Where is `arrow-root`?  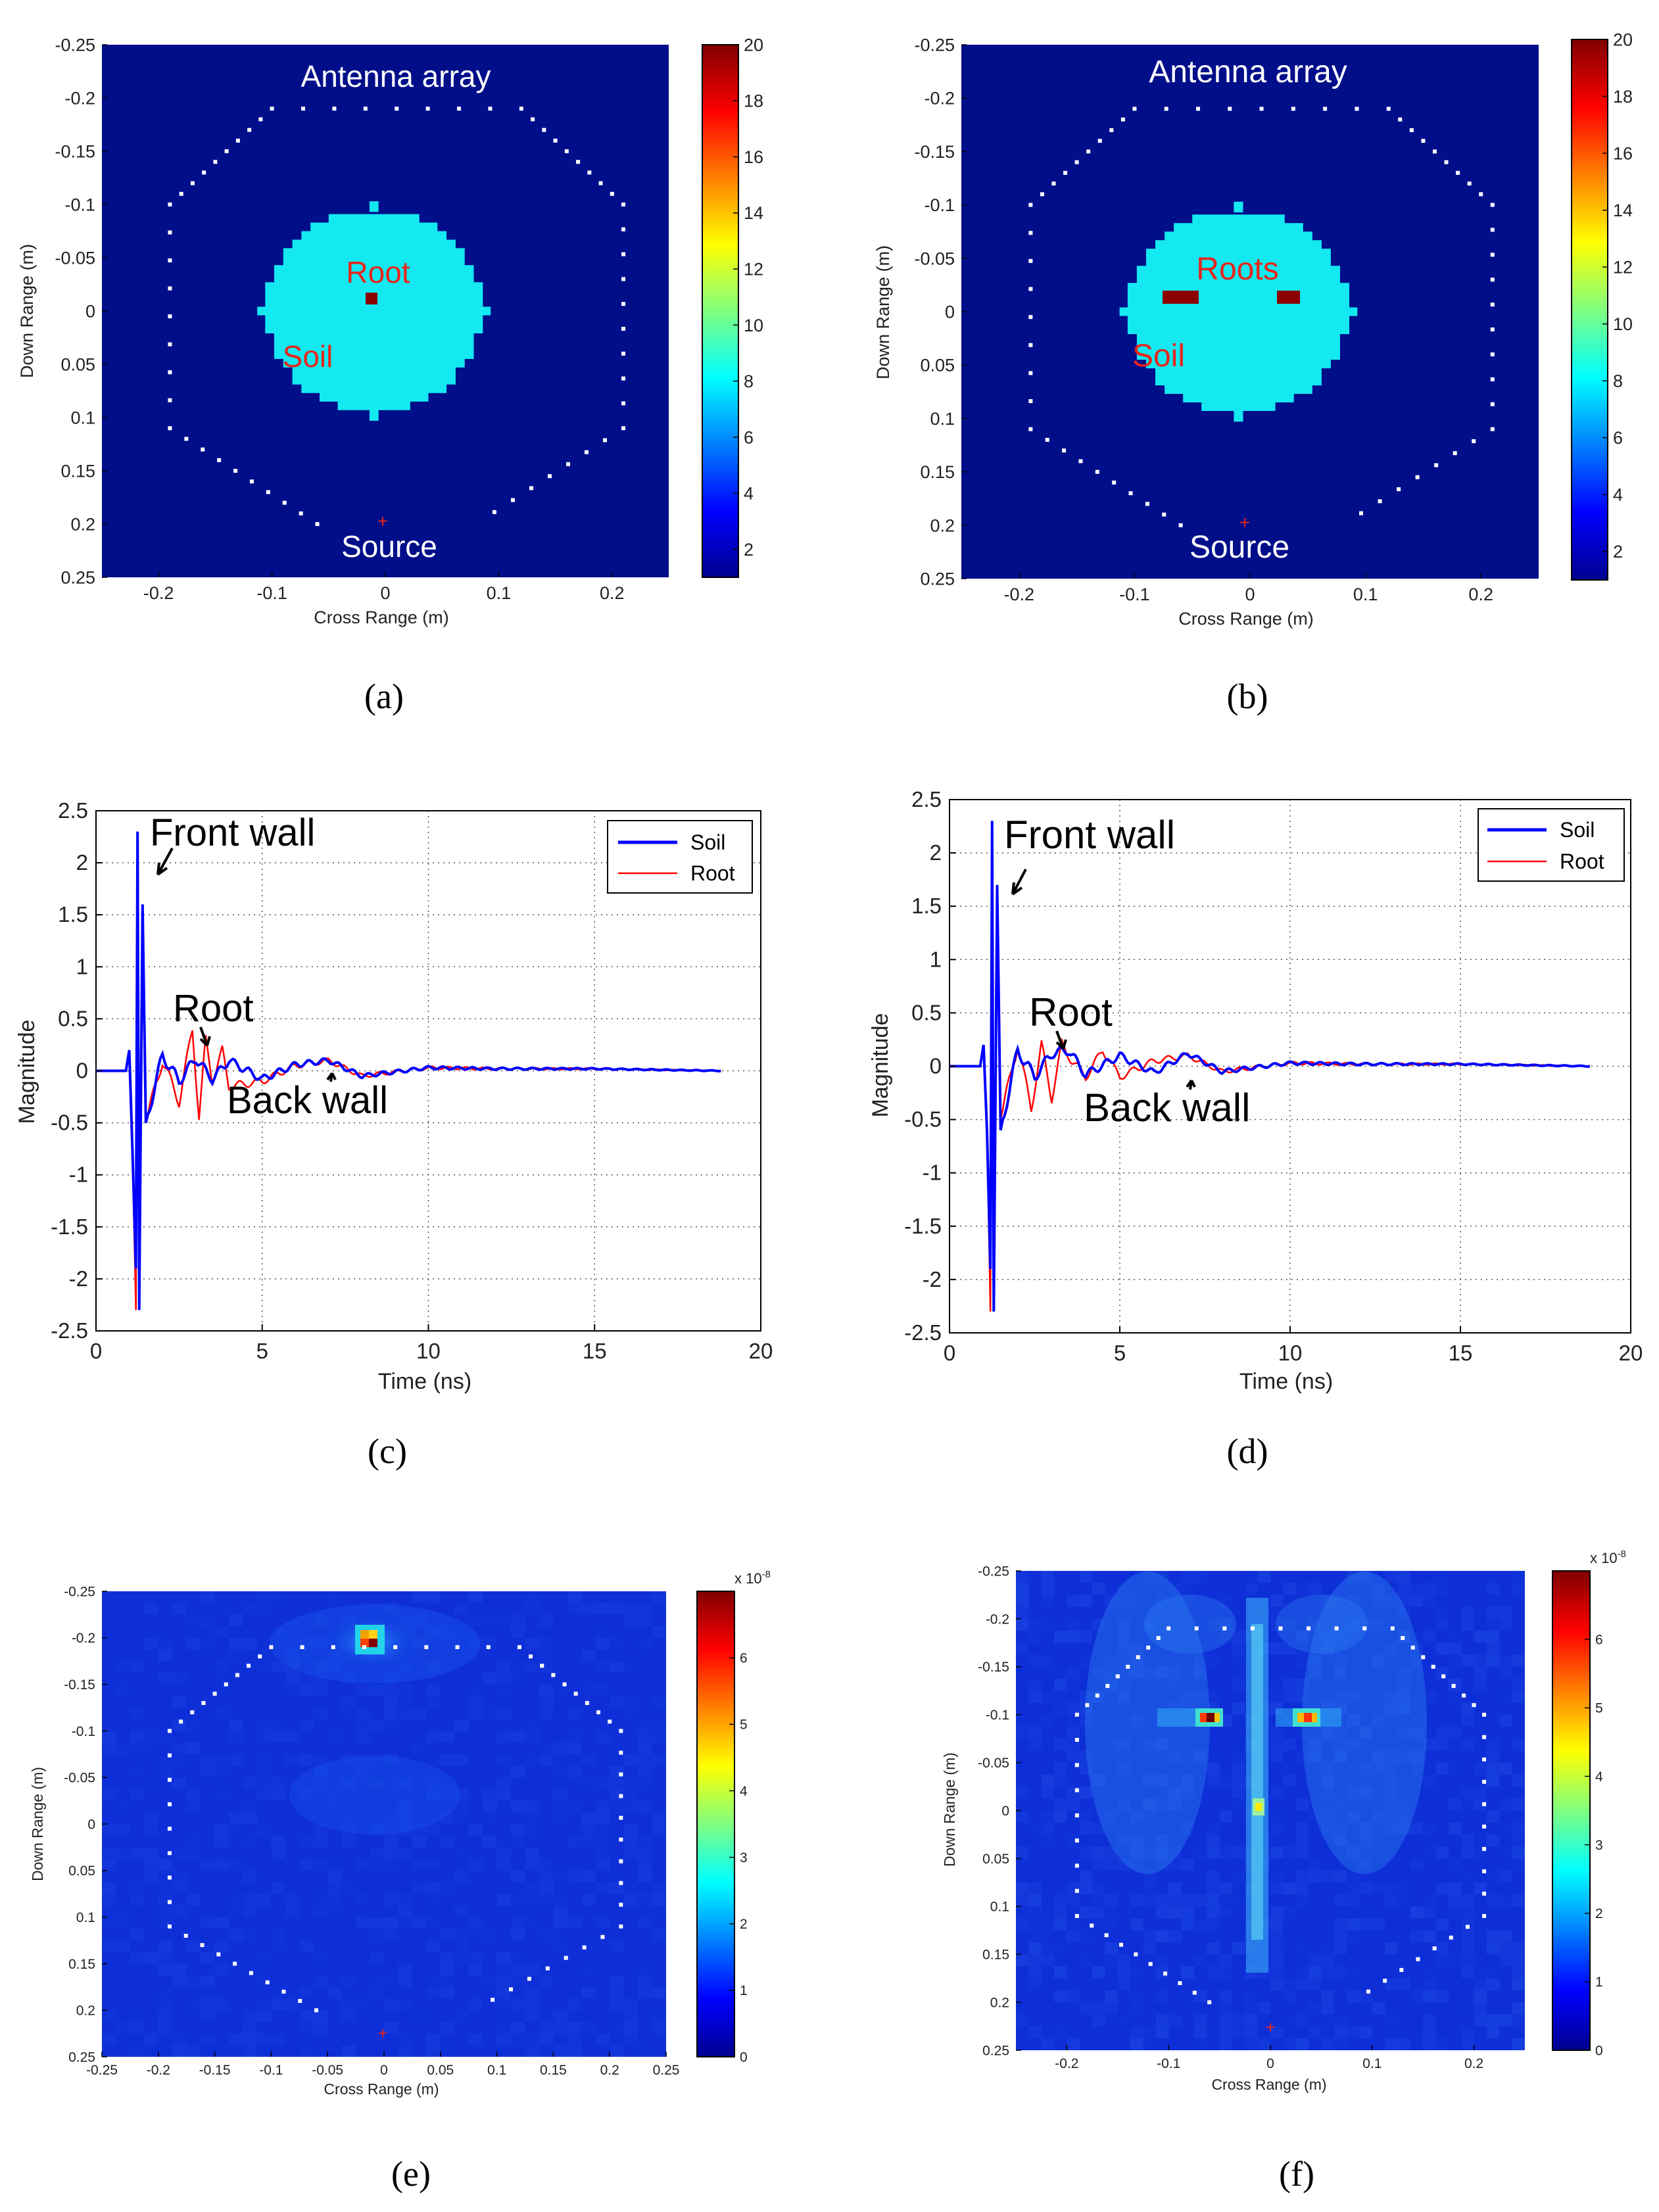
arrow-root is located at coordinates (1061, 1040).